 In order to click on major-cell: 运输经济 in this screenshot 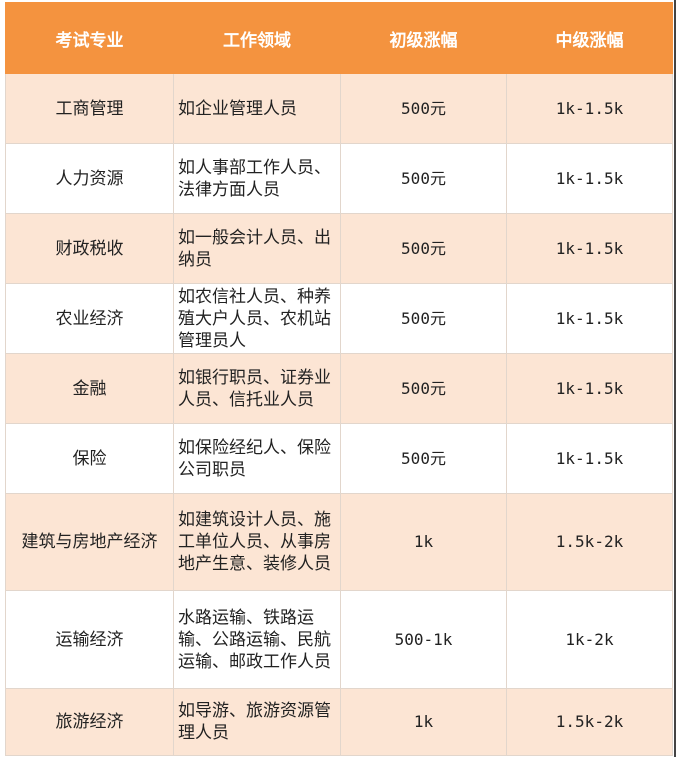, I will do `click(89, 639)`.